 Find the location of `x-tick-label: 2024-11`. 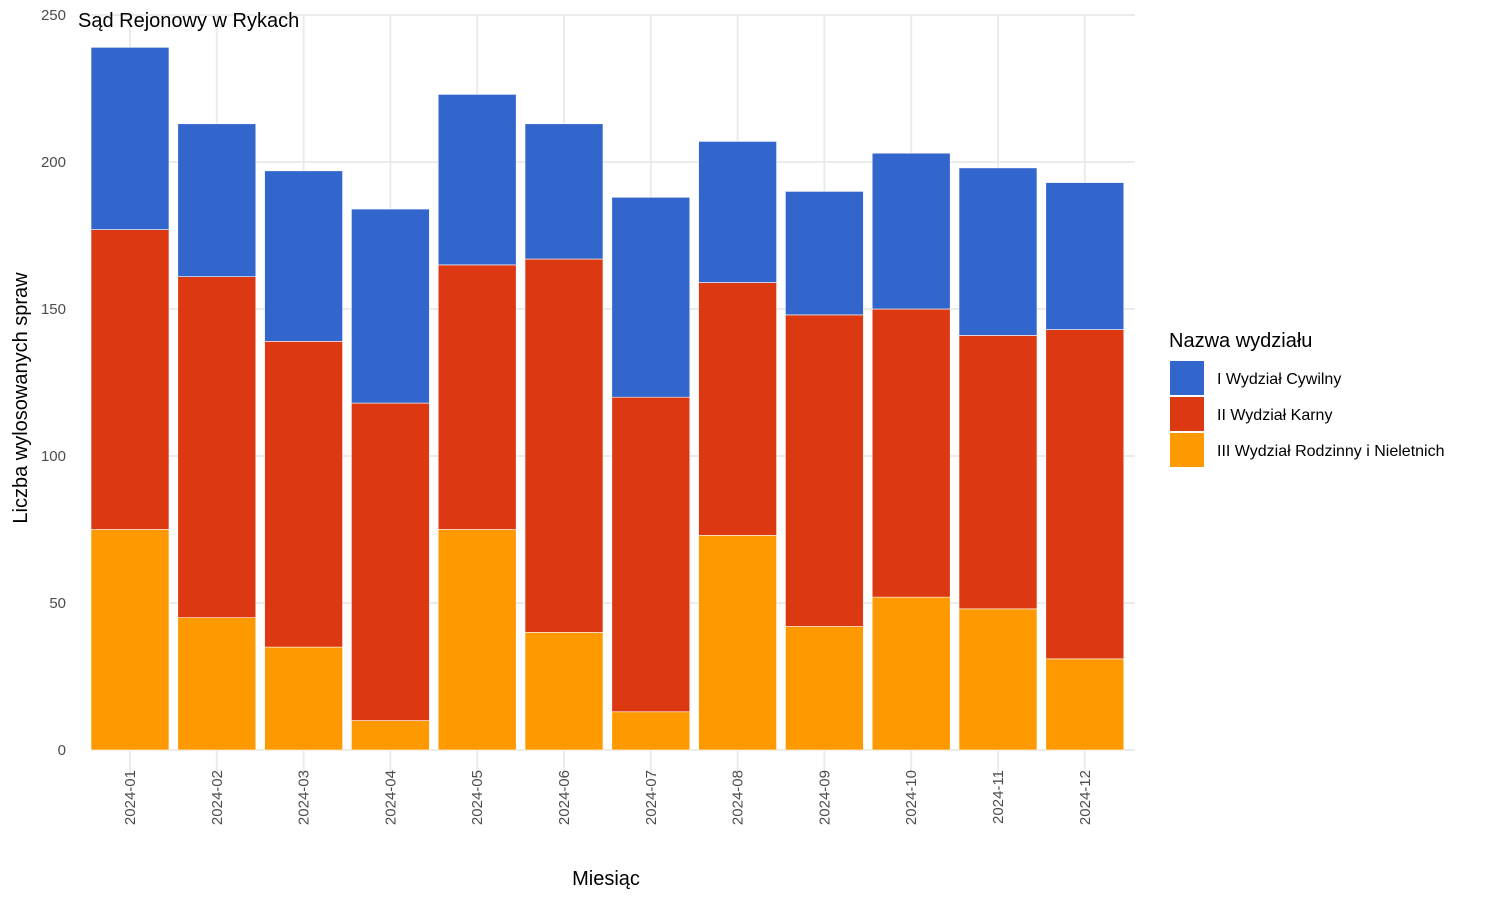

x-tick-label: 2024-11 is located at coordinates (998, 797).